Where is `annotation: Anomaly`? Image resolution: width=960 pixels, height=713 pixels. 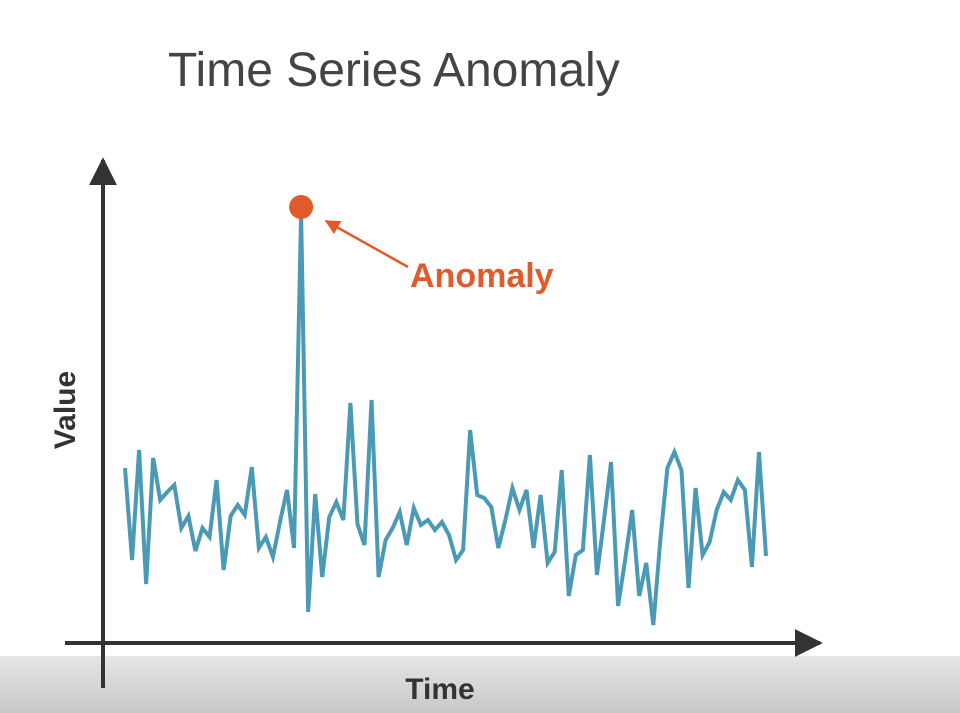
annotation: Anomaly is located at coordinates (482, 276).